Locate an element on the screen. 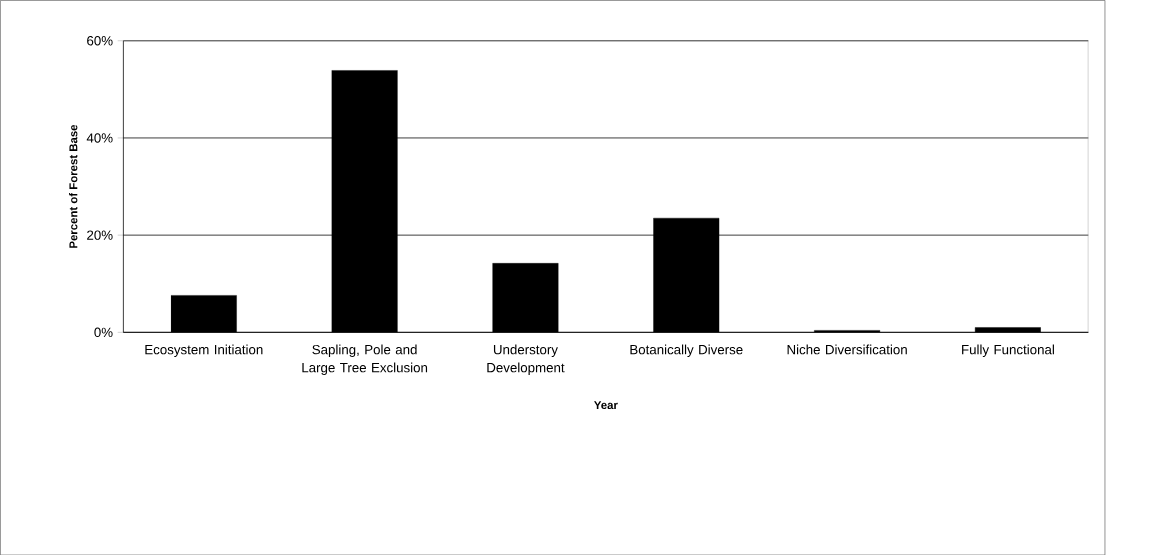  x-tick-label: Sapling, Pole and Large Tree Exclusion is located at coordinates (365, 359).